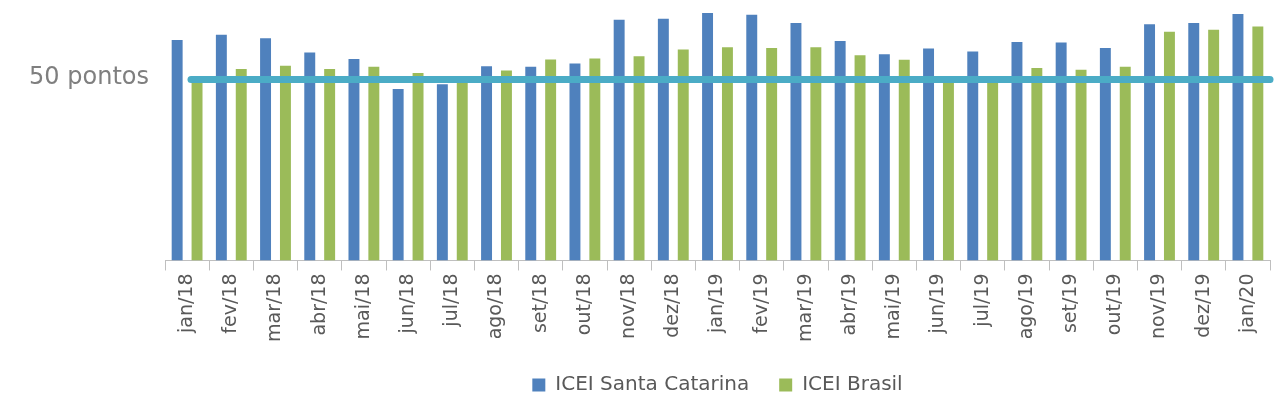  Describe the element at coordinates (980, 300) in the screenshot. I see `x-tick-label: jul/19` at that location.